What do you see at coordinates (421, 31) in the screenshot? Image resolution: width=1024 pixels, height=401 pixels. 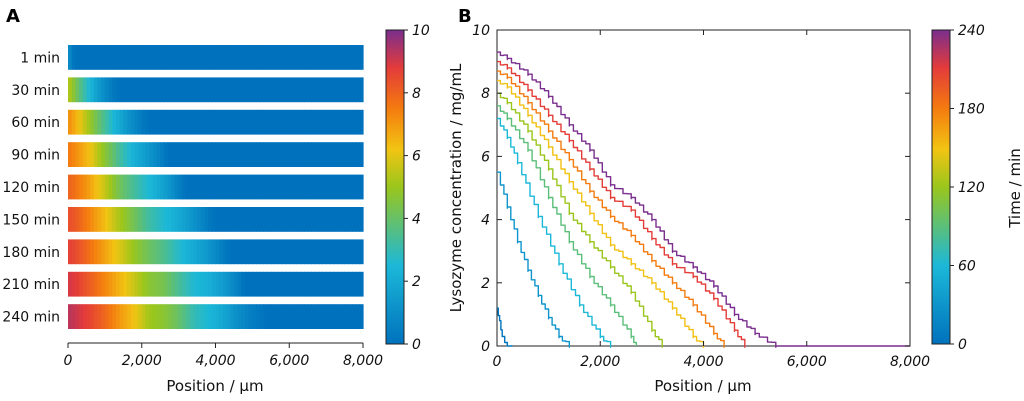 I see `heatmap-colorbar-tick-label: 10` at bounding box center [421, 31].